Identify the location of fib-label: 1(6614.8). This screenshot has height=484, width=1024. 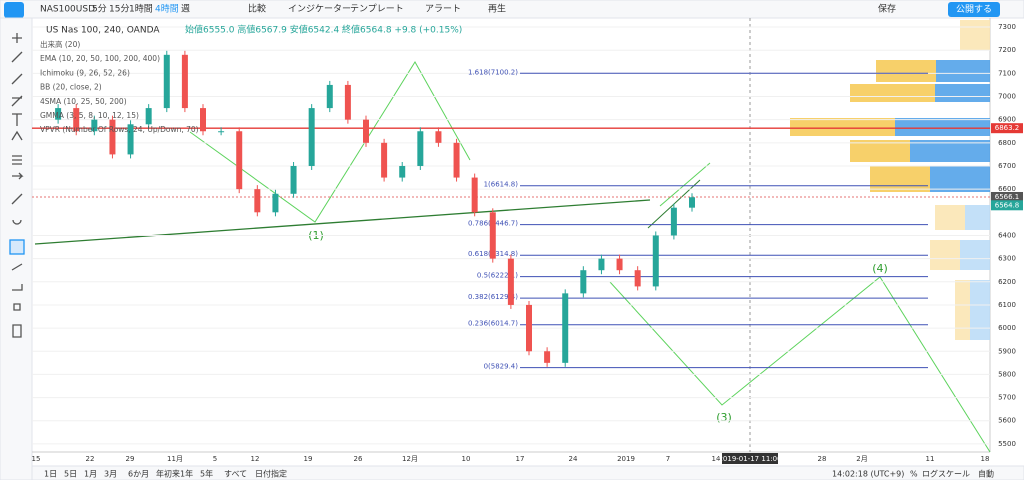
(501, 185).